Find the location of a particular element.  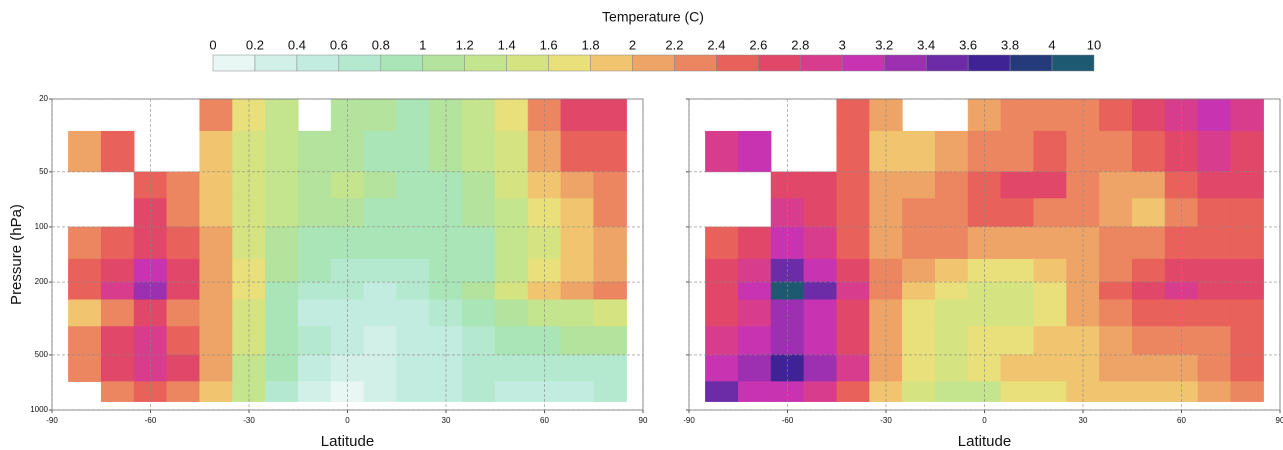

colorbar-label: 2 is located at coordinates (632, 44).